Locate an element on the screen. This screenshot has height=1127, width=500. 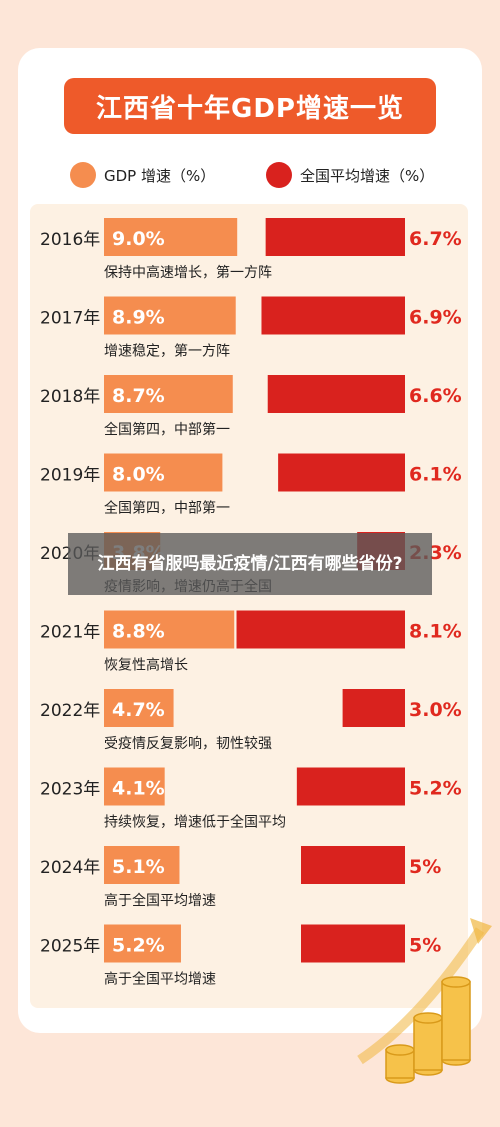
legend-jiangxi-swatch is located at coordinates (83, 175).